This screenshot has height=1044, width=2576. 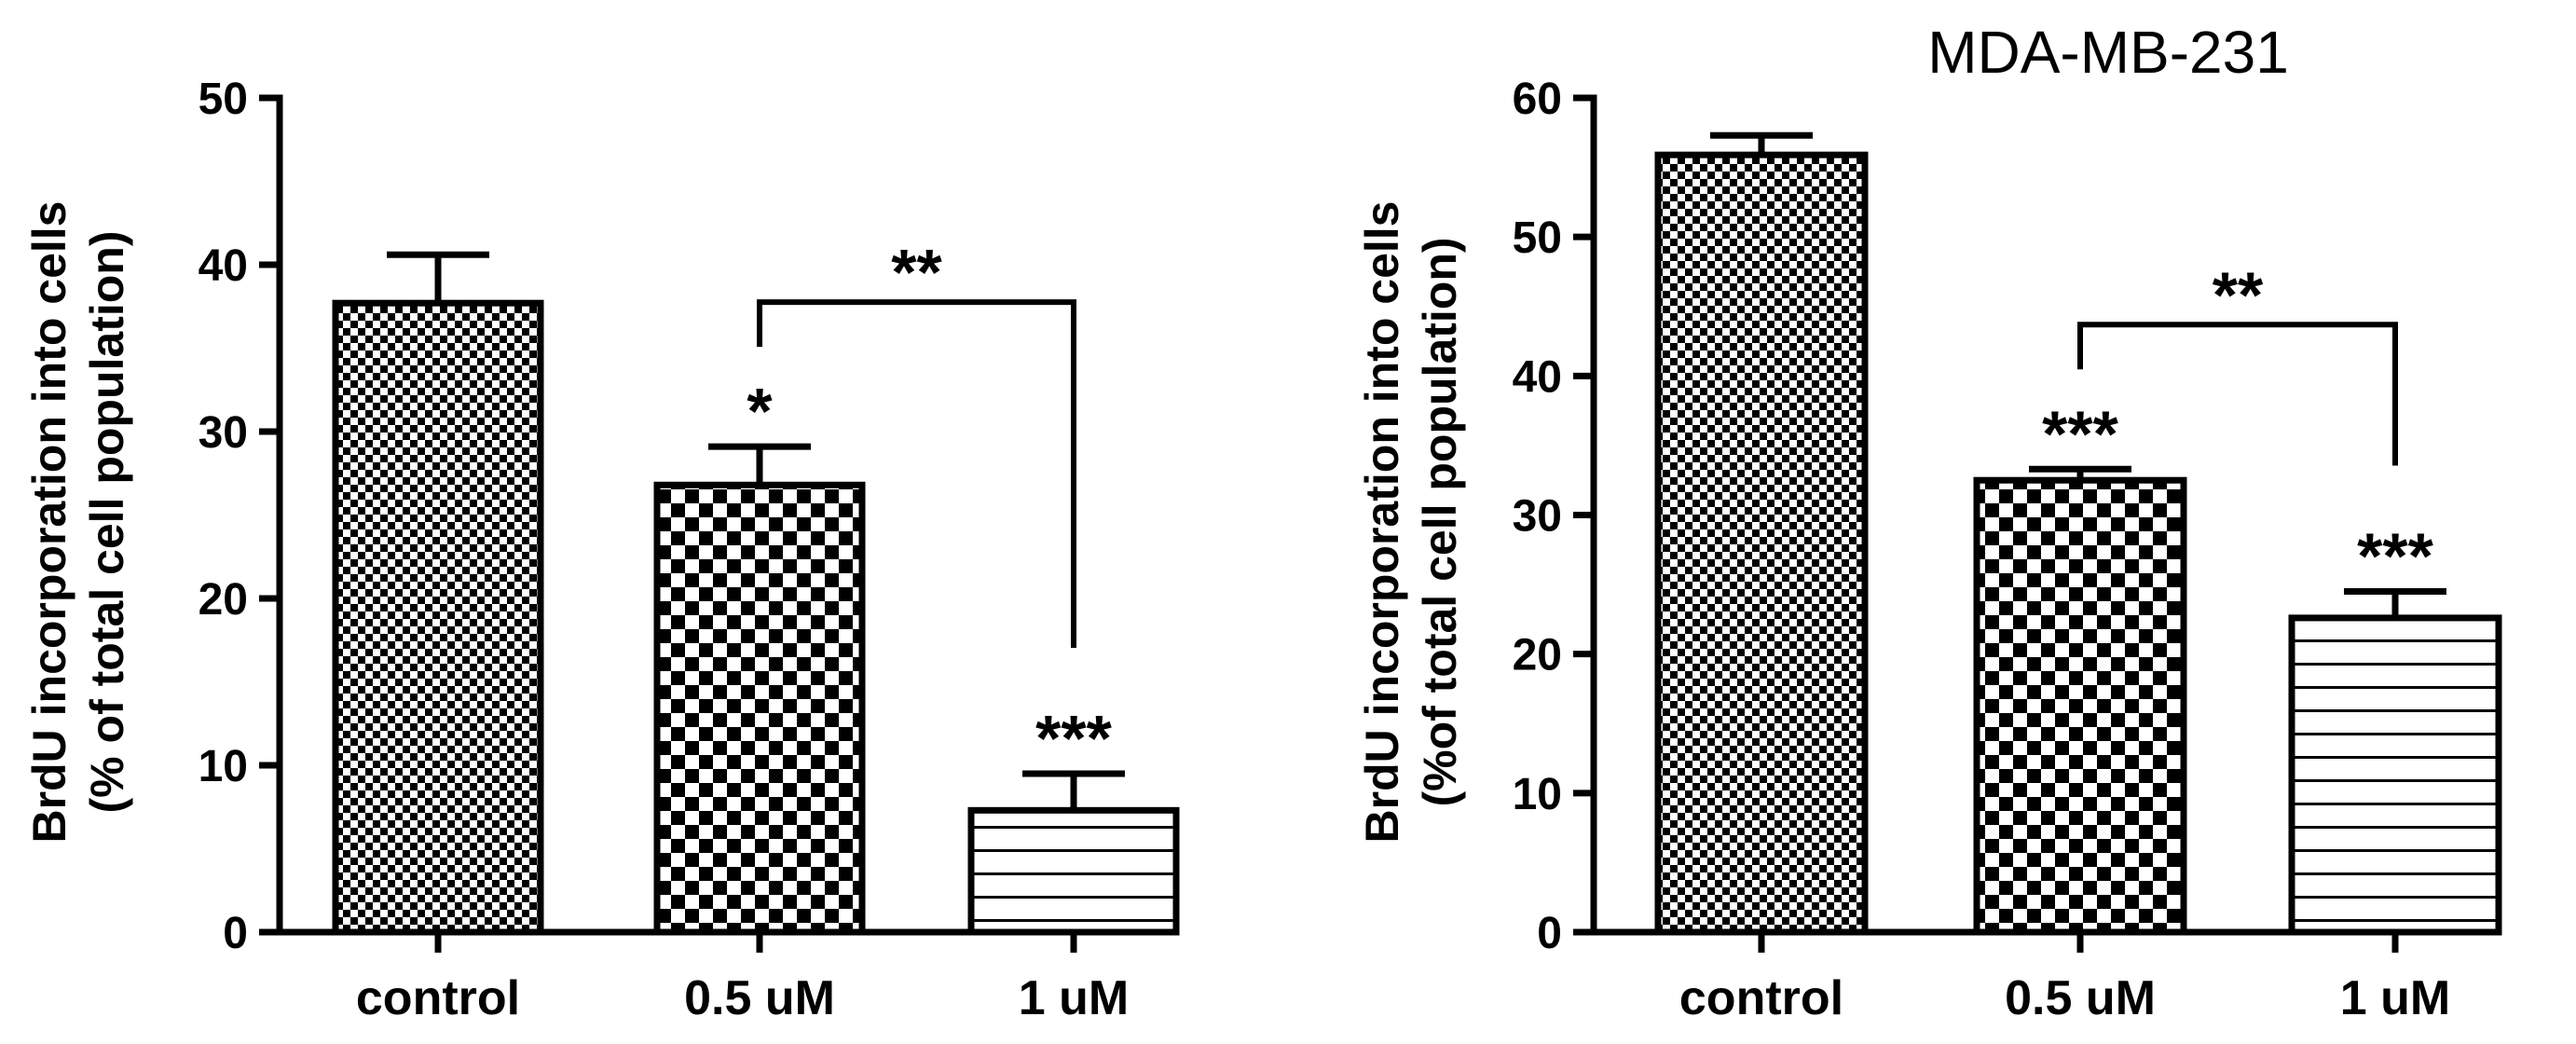 What do you see at coordinates (223, 766) in the screenshot?
I see `y-tick-label-1-10: 10` at bounding box center [223, 766].